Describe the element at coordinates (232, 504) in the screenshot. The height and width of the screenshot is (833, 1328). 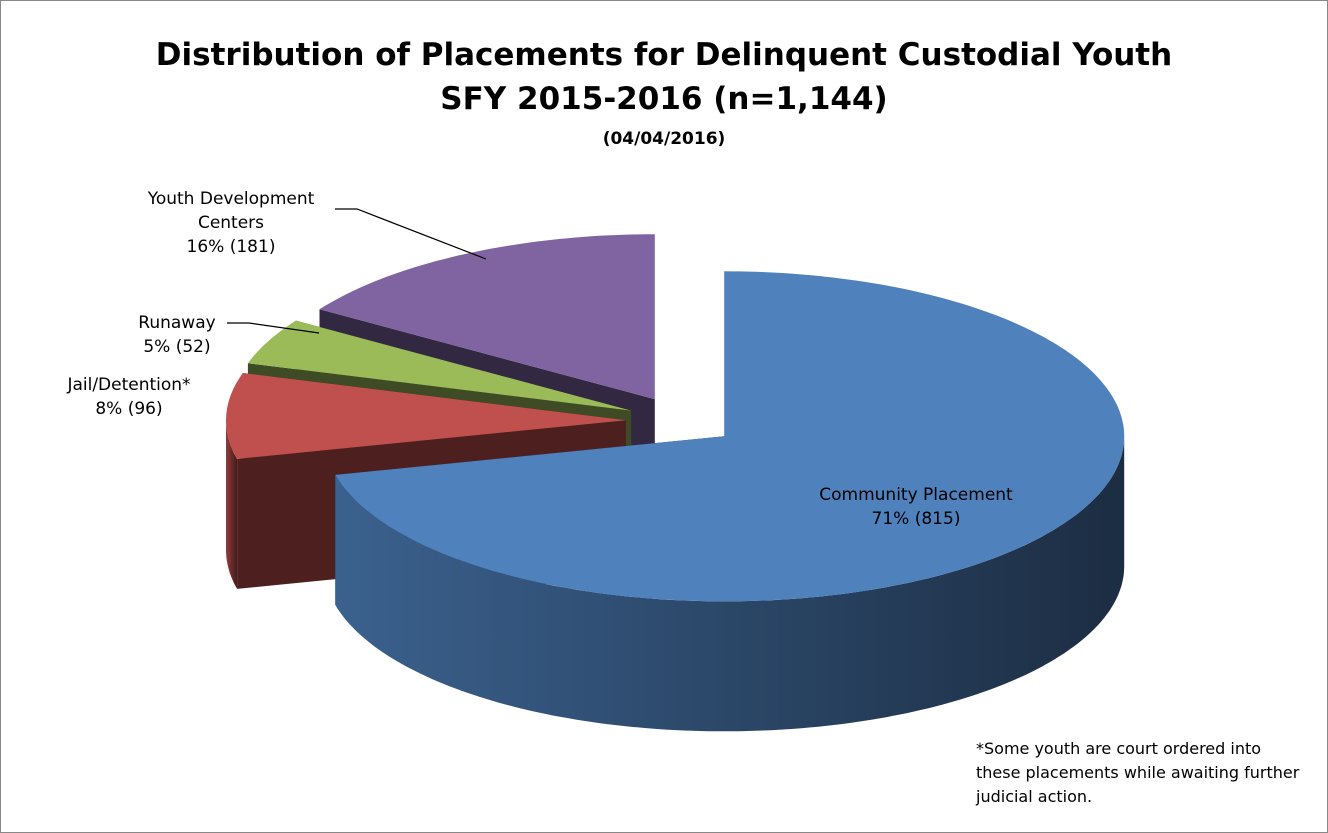
I see `slice-wall` at that location.